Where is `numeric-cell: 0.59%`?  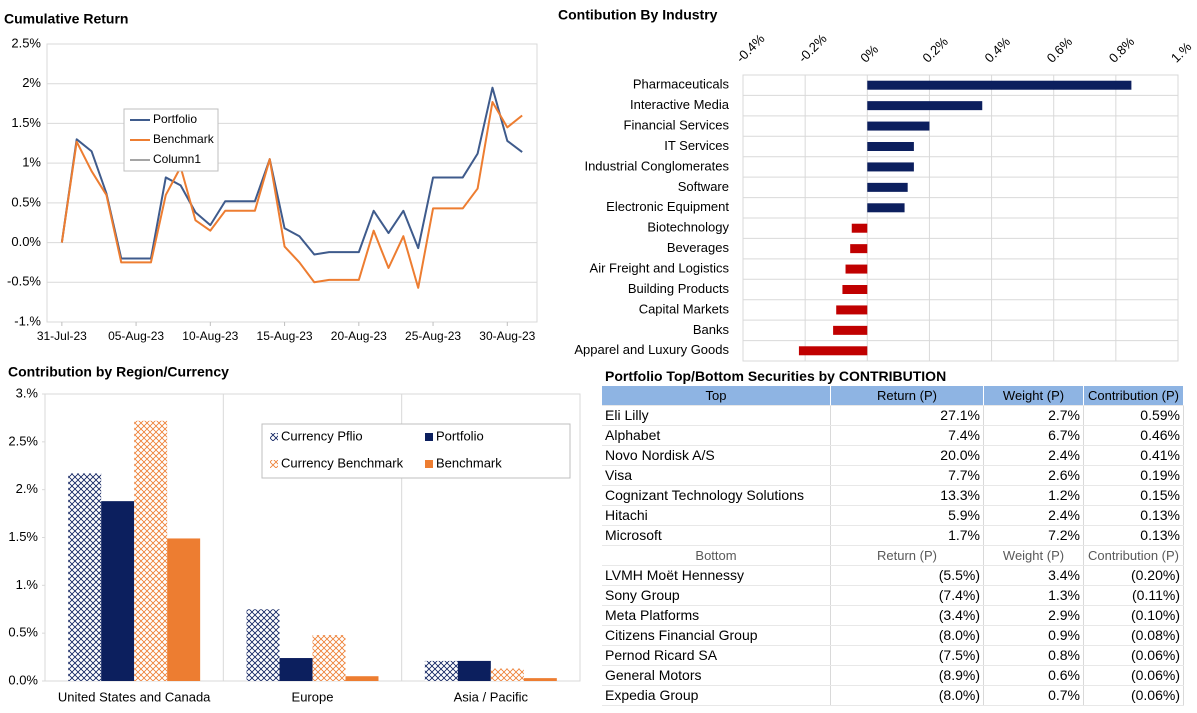
numeric-cell: 0.59% is located at coordinates (1133, 415).